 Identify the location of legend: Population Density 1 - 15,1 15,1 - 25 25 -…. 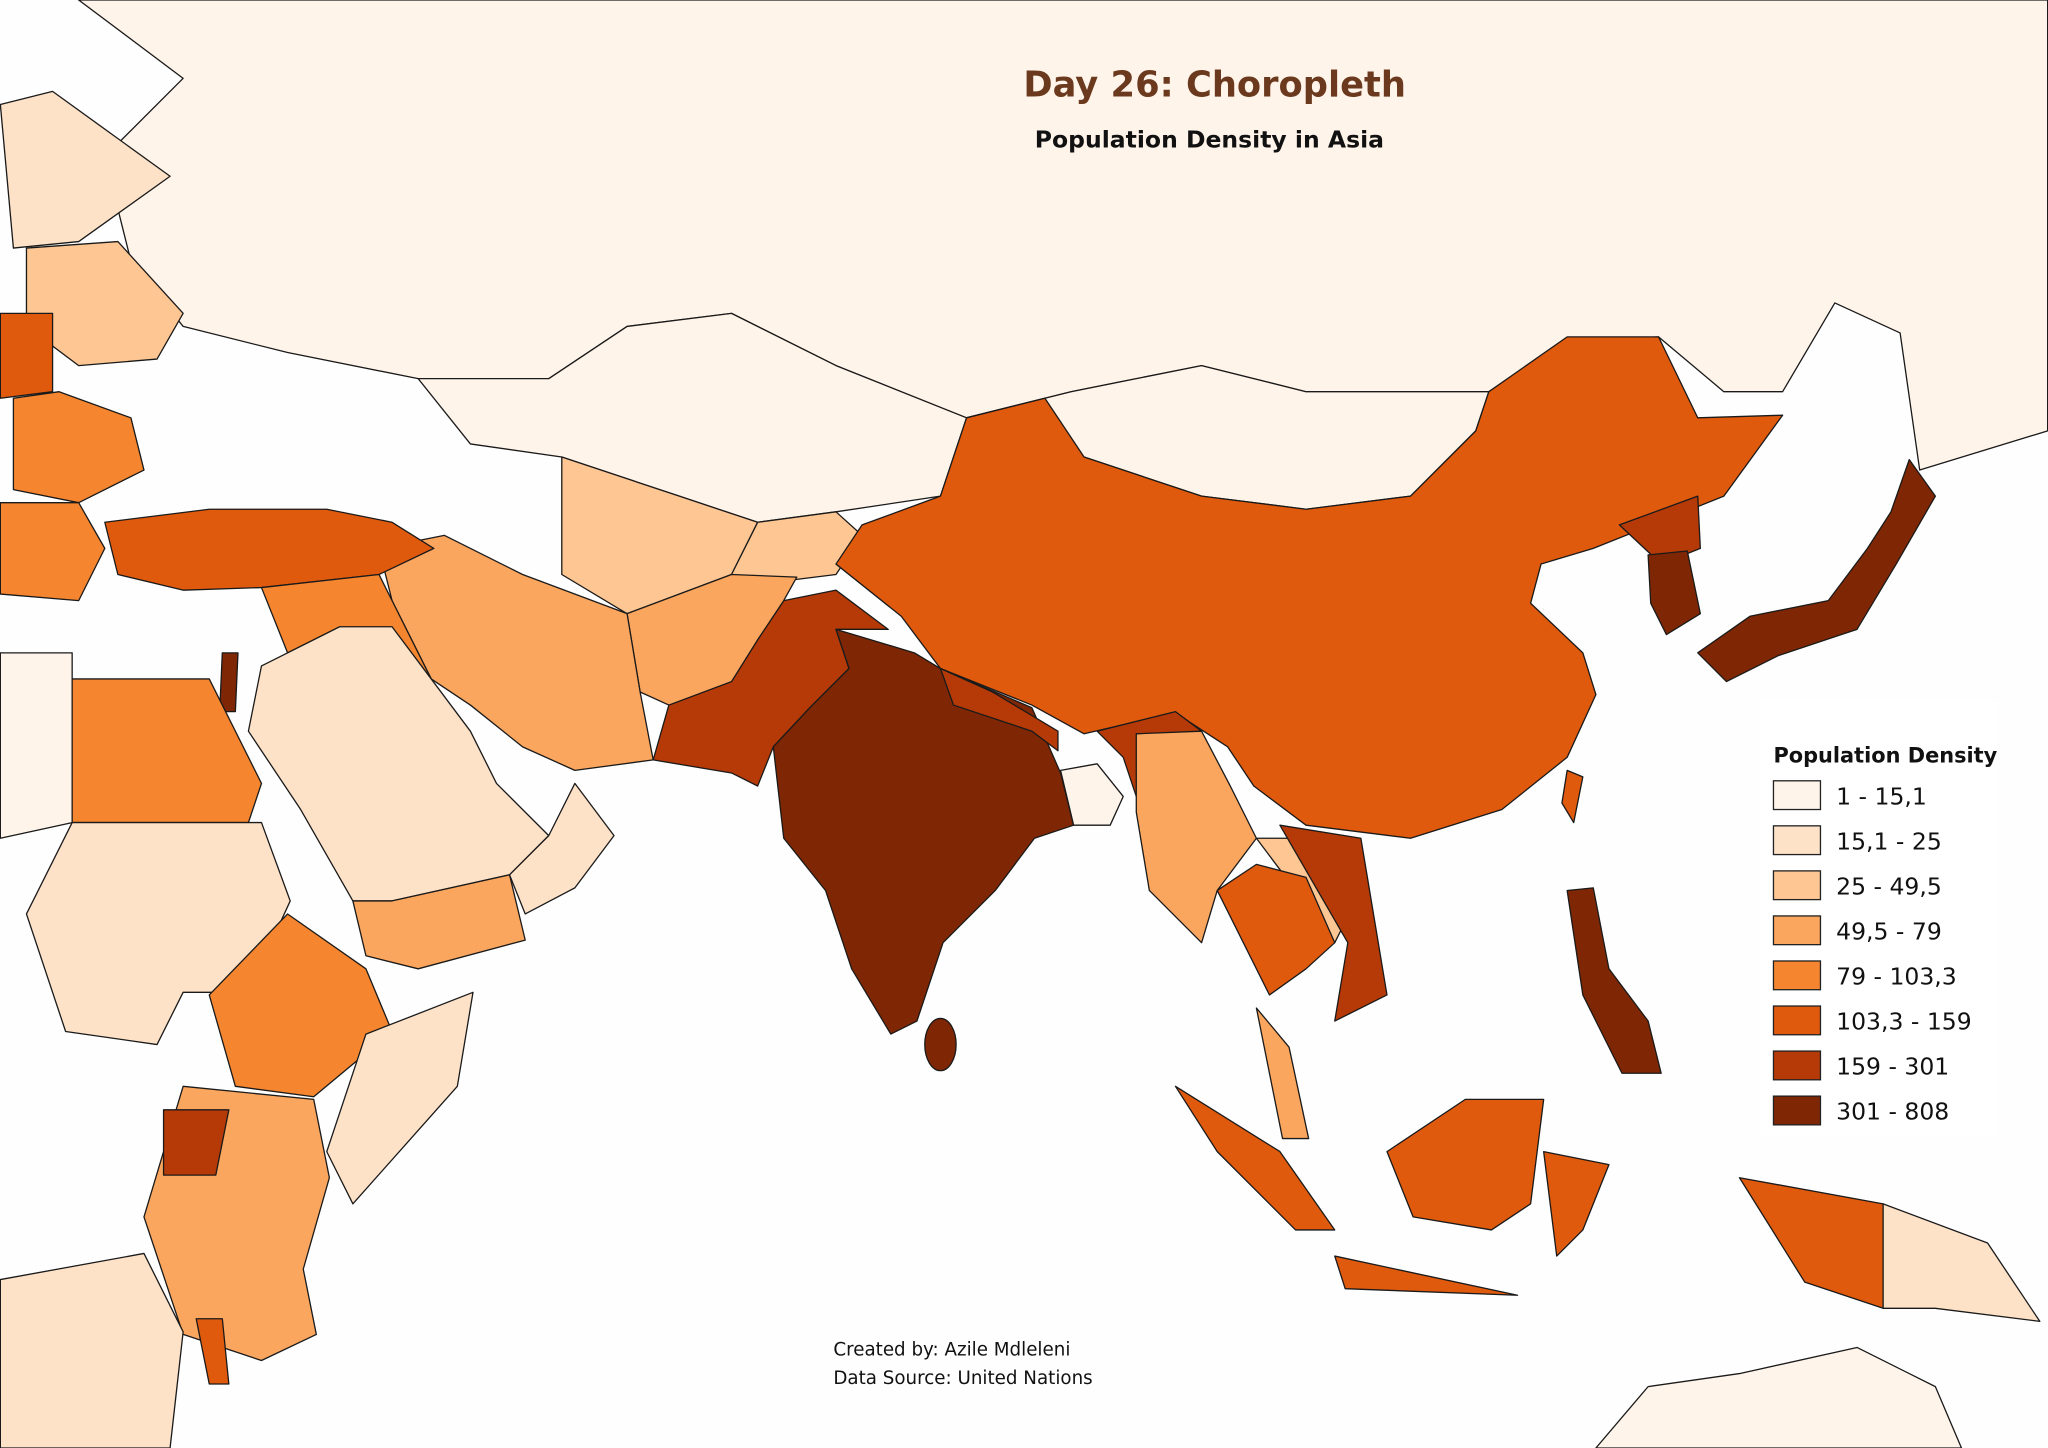
(1879, 918).